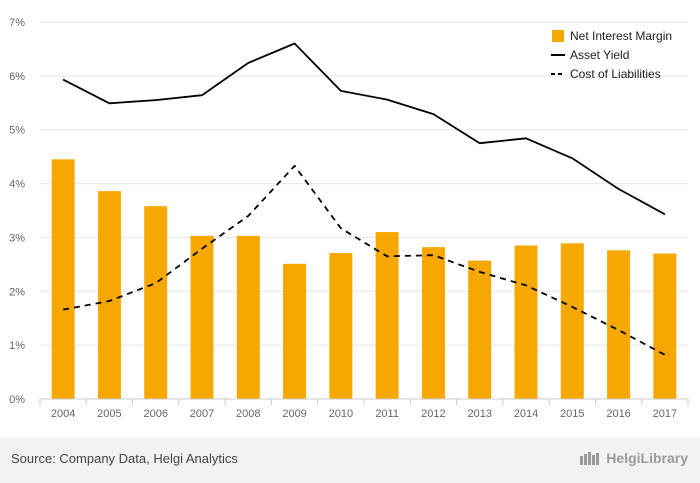  Describe the element at coordinates (295, 331) in the screenshot. I see `bar-2009` at that location.